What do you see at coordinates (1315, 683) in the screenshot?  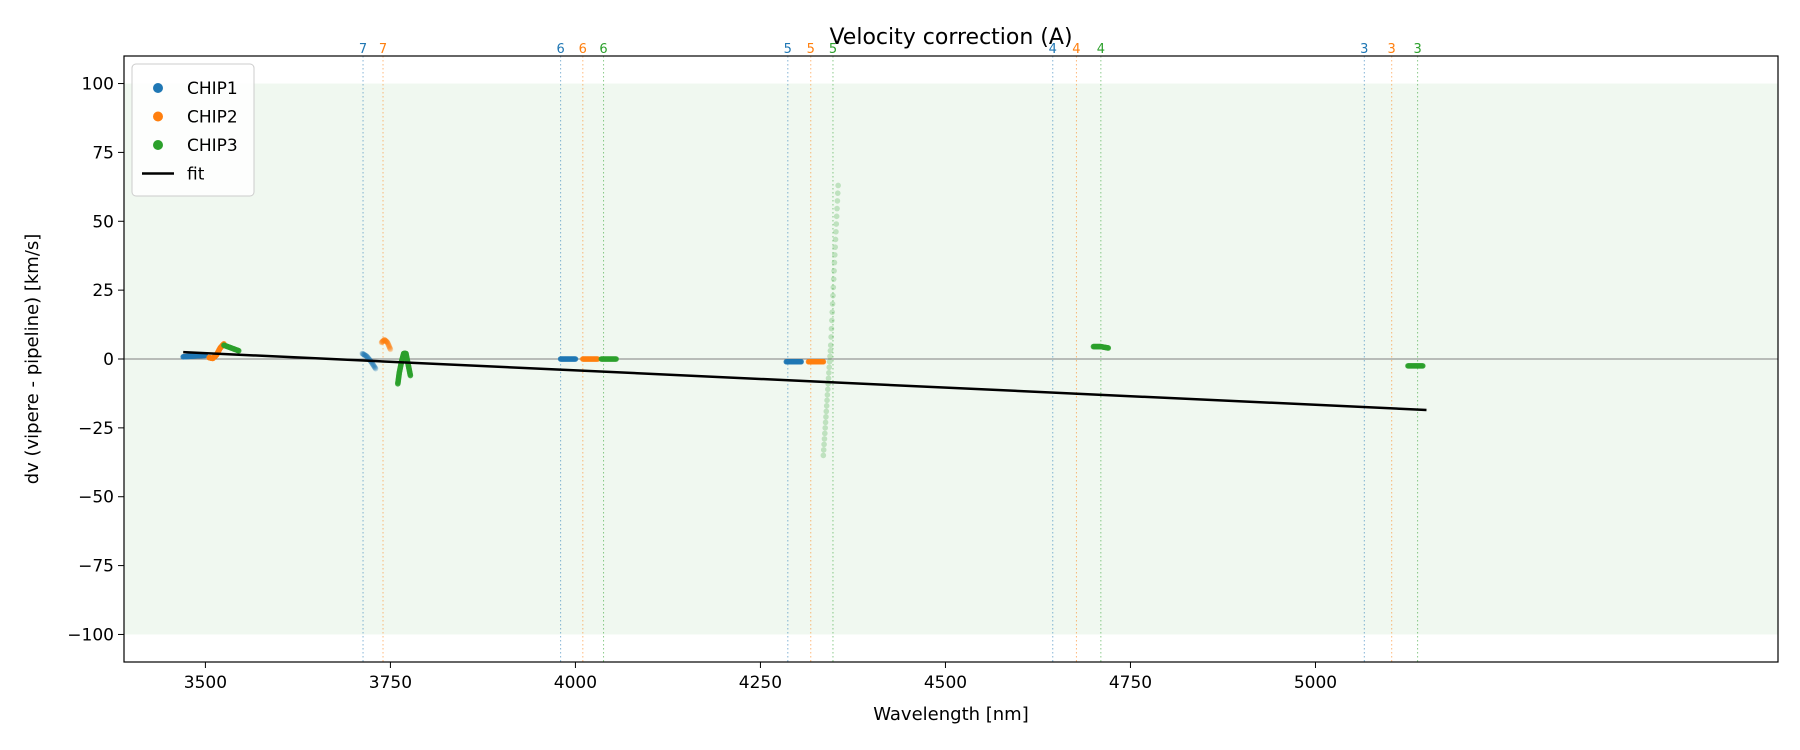 I see `x-tick-label: 5000` at bounding box center [1315, 683].